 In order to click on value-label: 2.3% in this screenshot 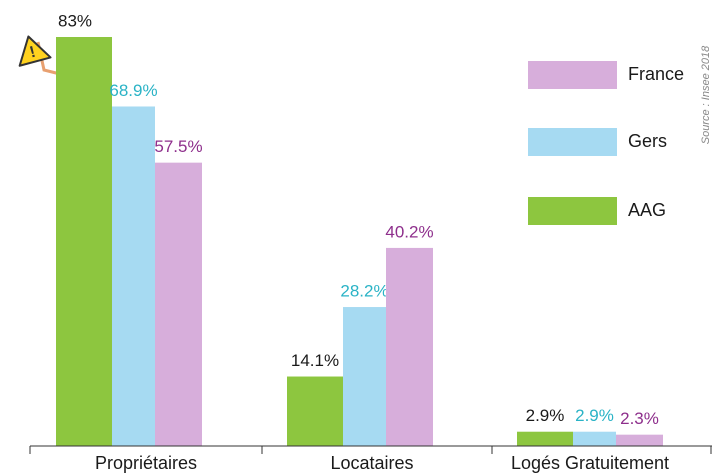, I will do `click(639, 418)`.